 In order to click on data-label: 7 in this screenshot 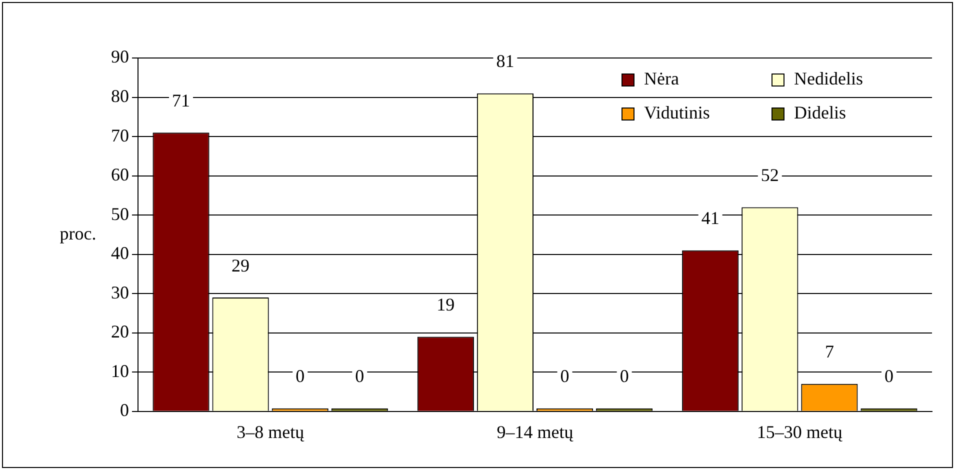, I will do `click(829, 352)`.